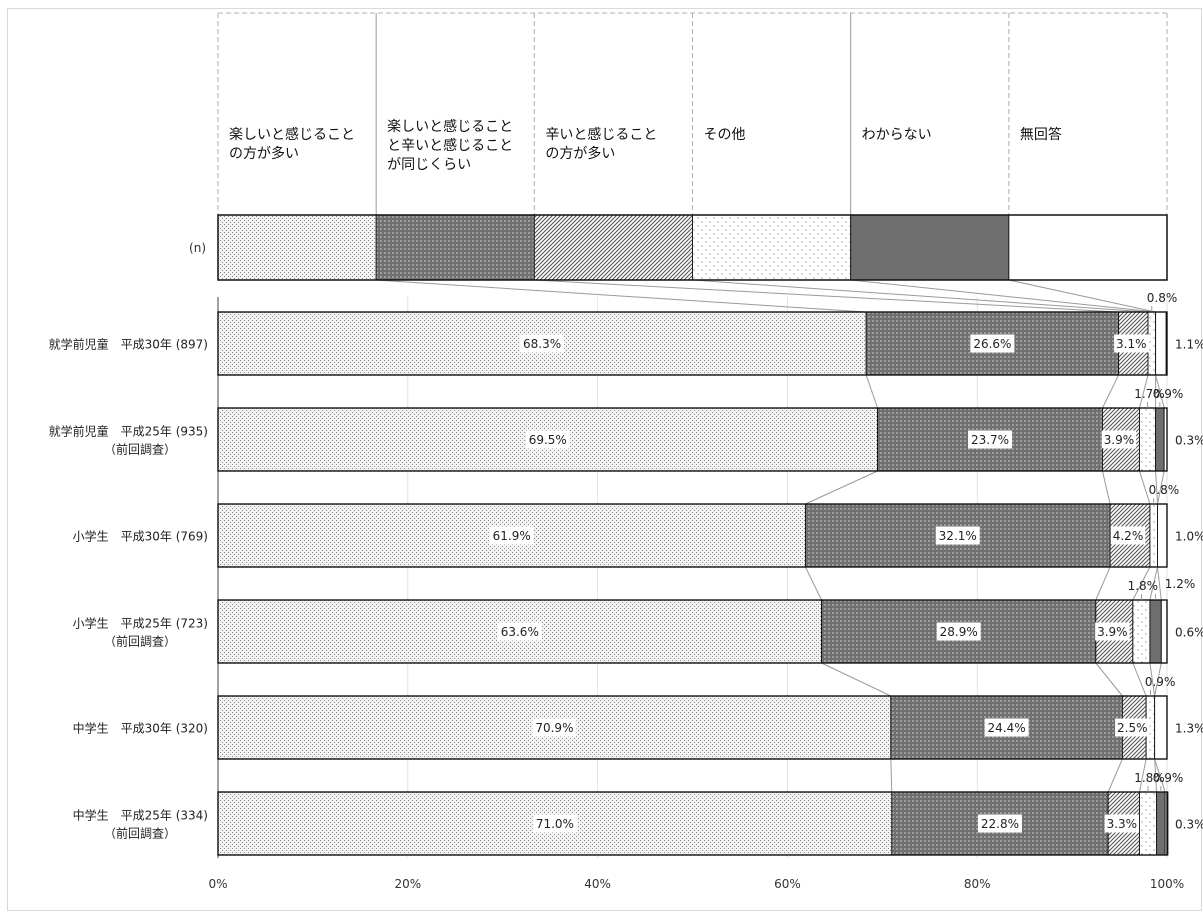 The height and width of the screenshot is (912, 1203). What do you see at coordinates (597, 884) in the screenshot?
I see `x-tick-label: 40%` at bounding box center [597, 884].